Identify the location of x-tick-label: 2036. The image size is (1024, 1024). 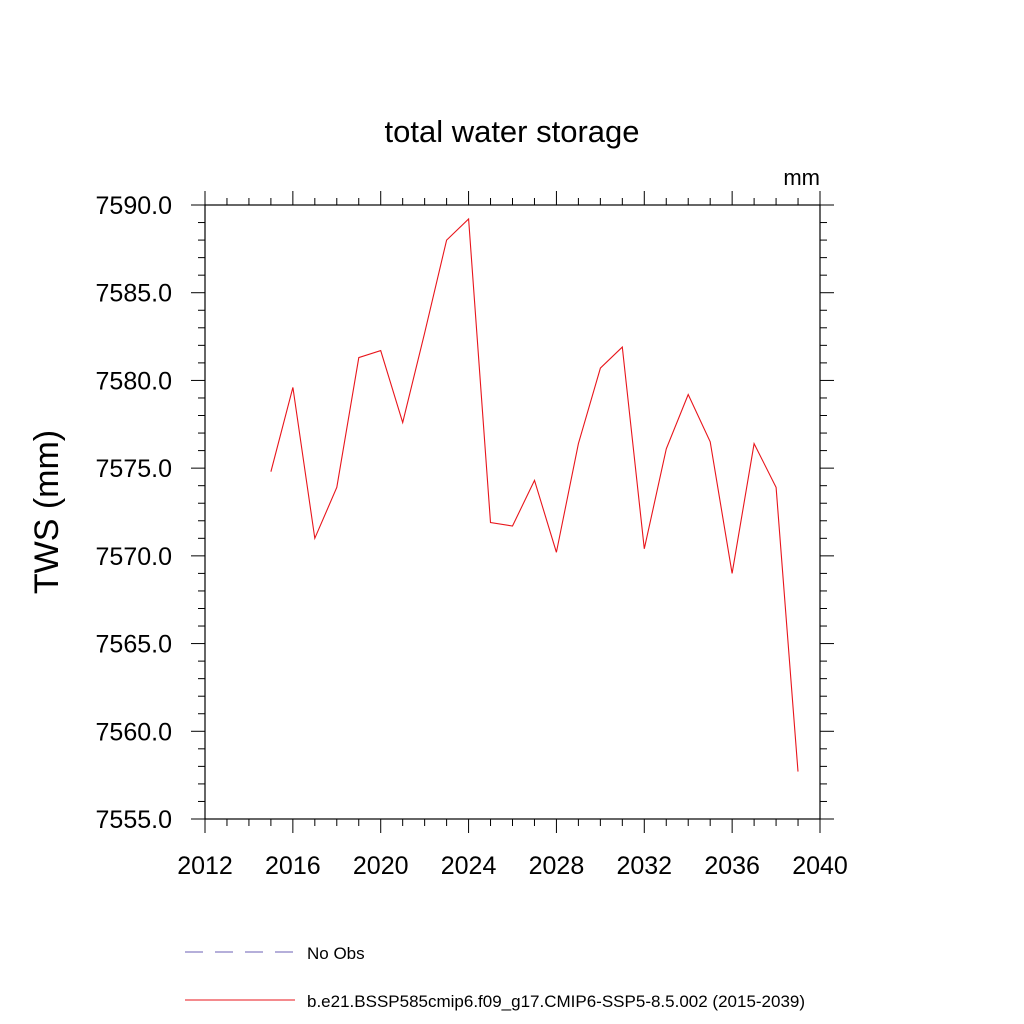
(732, 866).